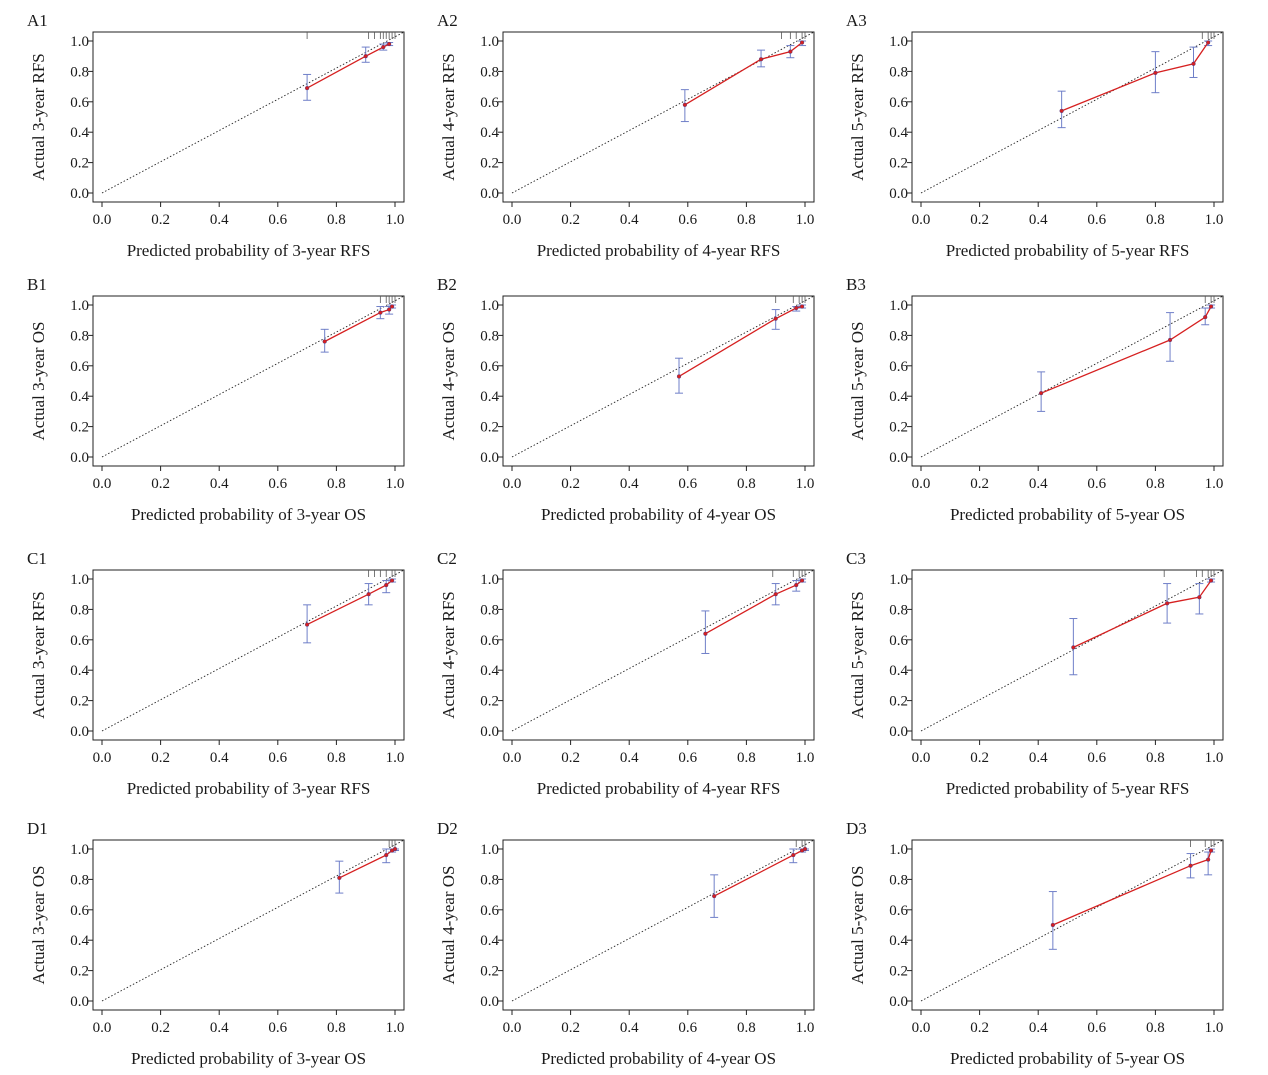  Describe the element at coordinates (248, 514) in the screenshot. I see `x-axis-title: Predicted probability of 3-year OS` at that location.